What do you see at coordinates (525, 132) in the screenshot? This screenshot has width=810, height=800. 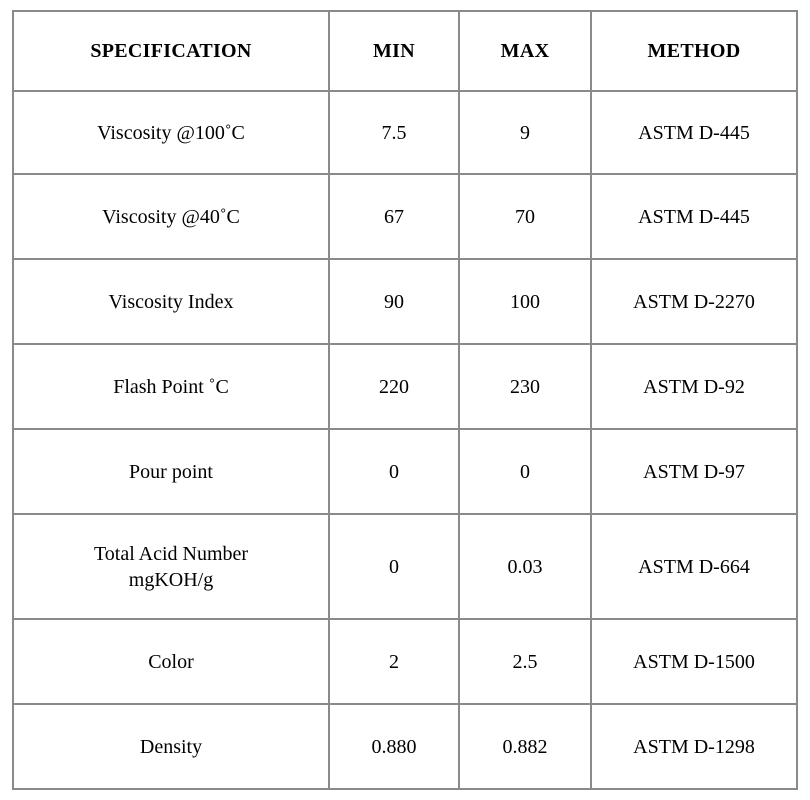 I see `max-cell: 9` at bounding box center [525, 132].